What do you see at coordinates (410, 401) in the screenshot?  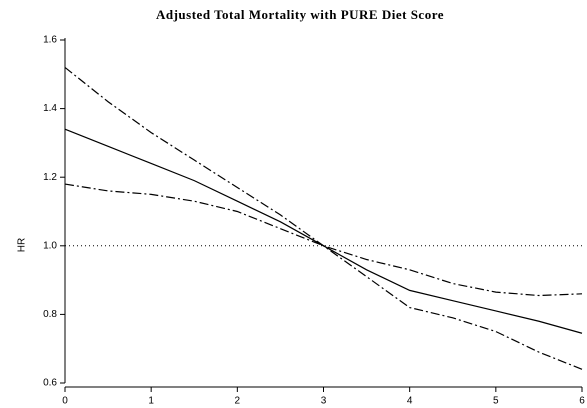 I see `x-tick-label: 4` at bounding box center [410, 401].